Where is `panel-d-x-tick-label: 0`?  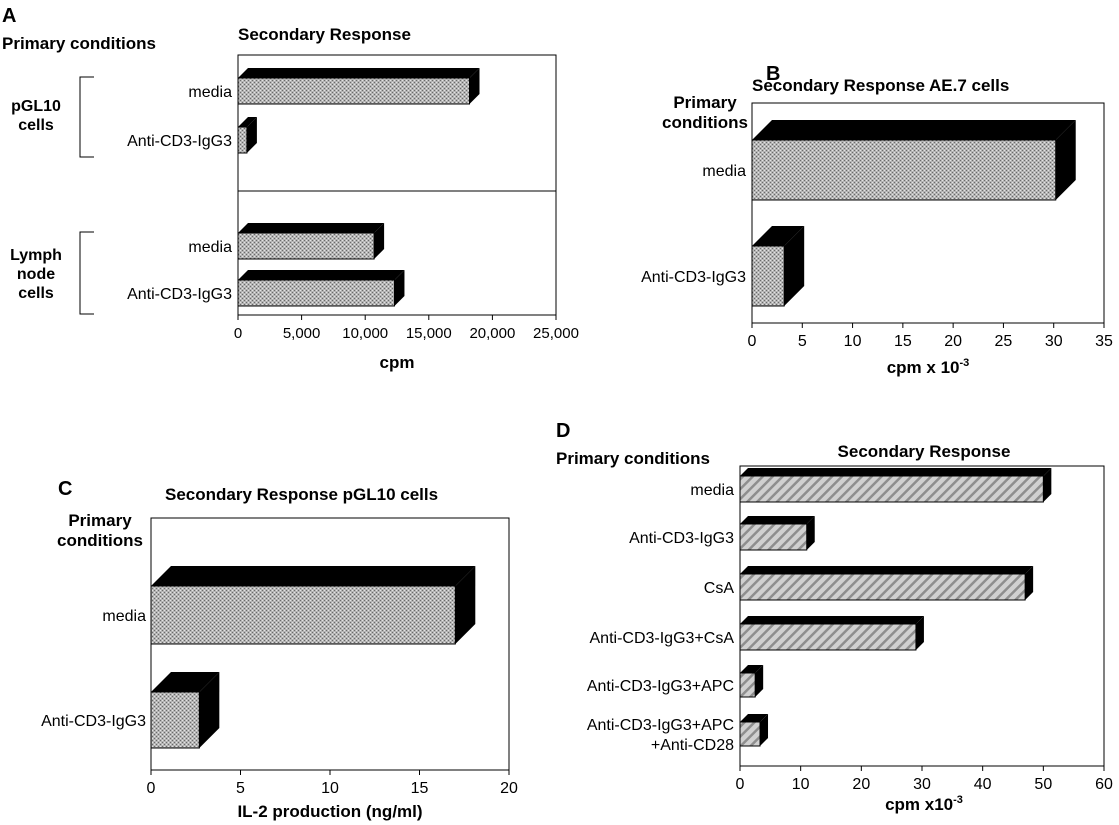 panel-d-x-tick-label: 0 is located at coordinates (740, 784).